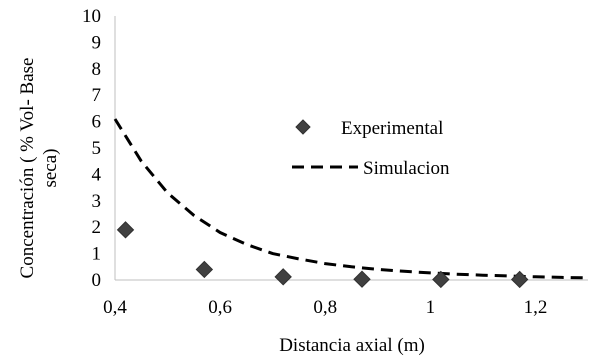 This screenshot has width=592, height=357. What do you see at coordinates (97, 280) in the screenshot?
I see `y-tick-label: 0` at bounding box center [97, 280].